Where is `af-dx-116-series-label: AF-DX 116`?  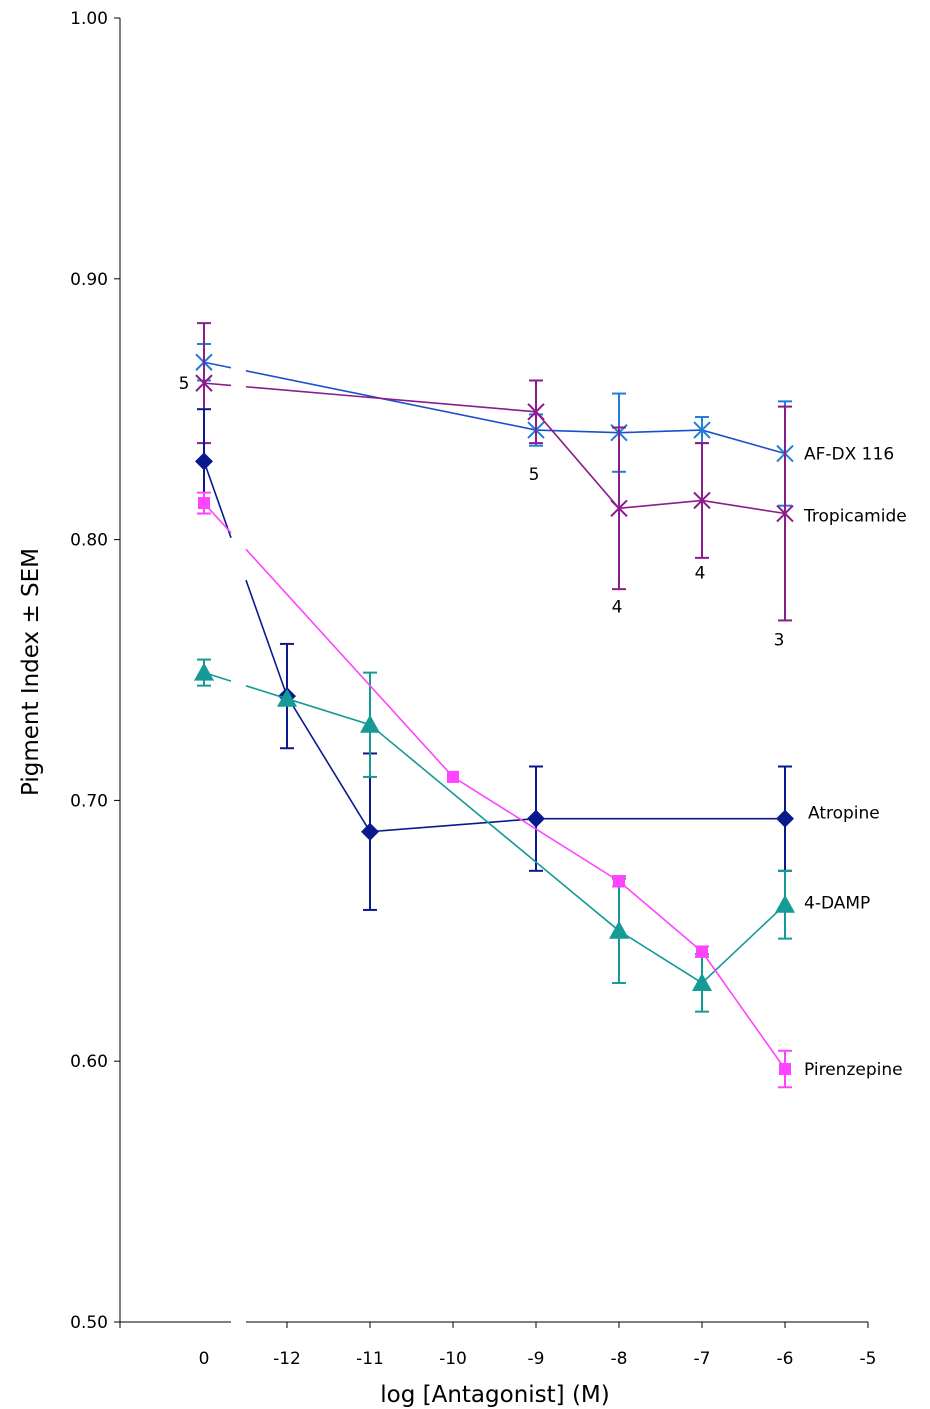
af-dx-116-series-label: AF-DX 116 is located at coordinates (849, 455).